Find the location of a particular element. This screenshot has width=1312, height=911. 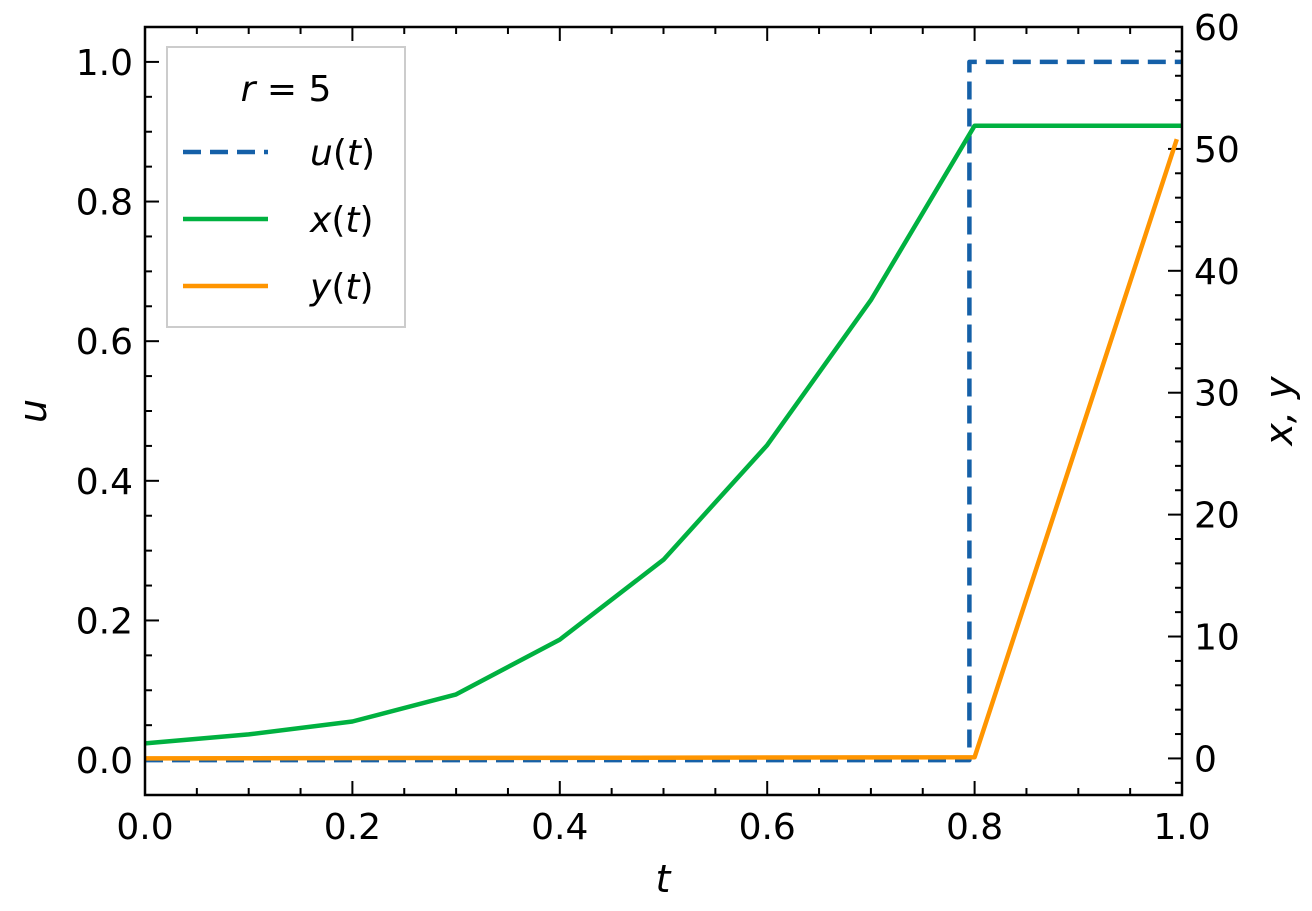

x-tick-label: 0.6 is located at coordinates (767, 827).